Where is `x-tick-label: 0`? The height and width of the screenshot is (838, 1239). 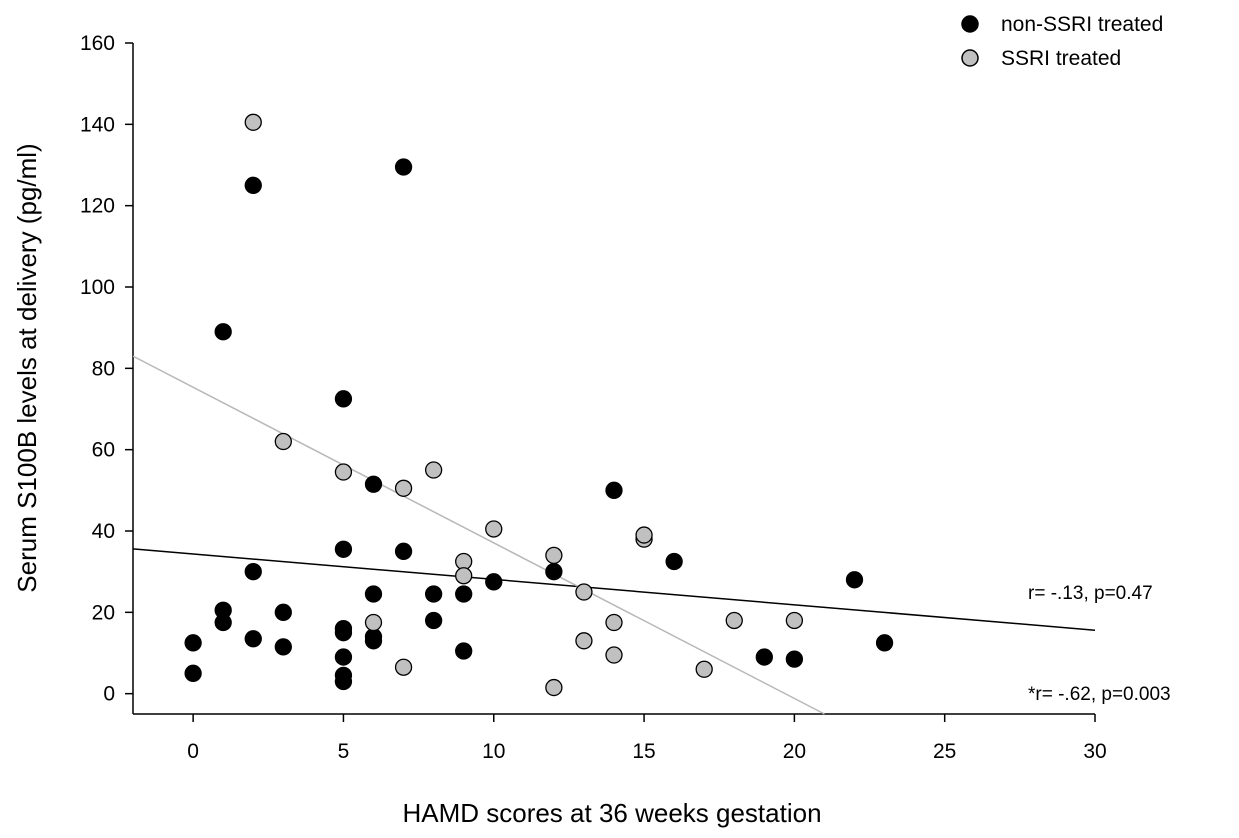
x-tick-label: 0 is located at coordinates (193, 751).